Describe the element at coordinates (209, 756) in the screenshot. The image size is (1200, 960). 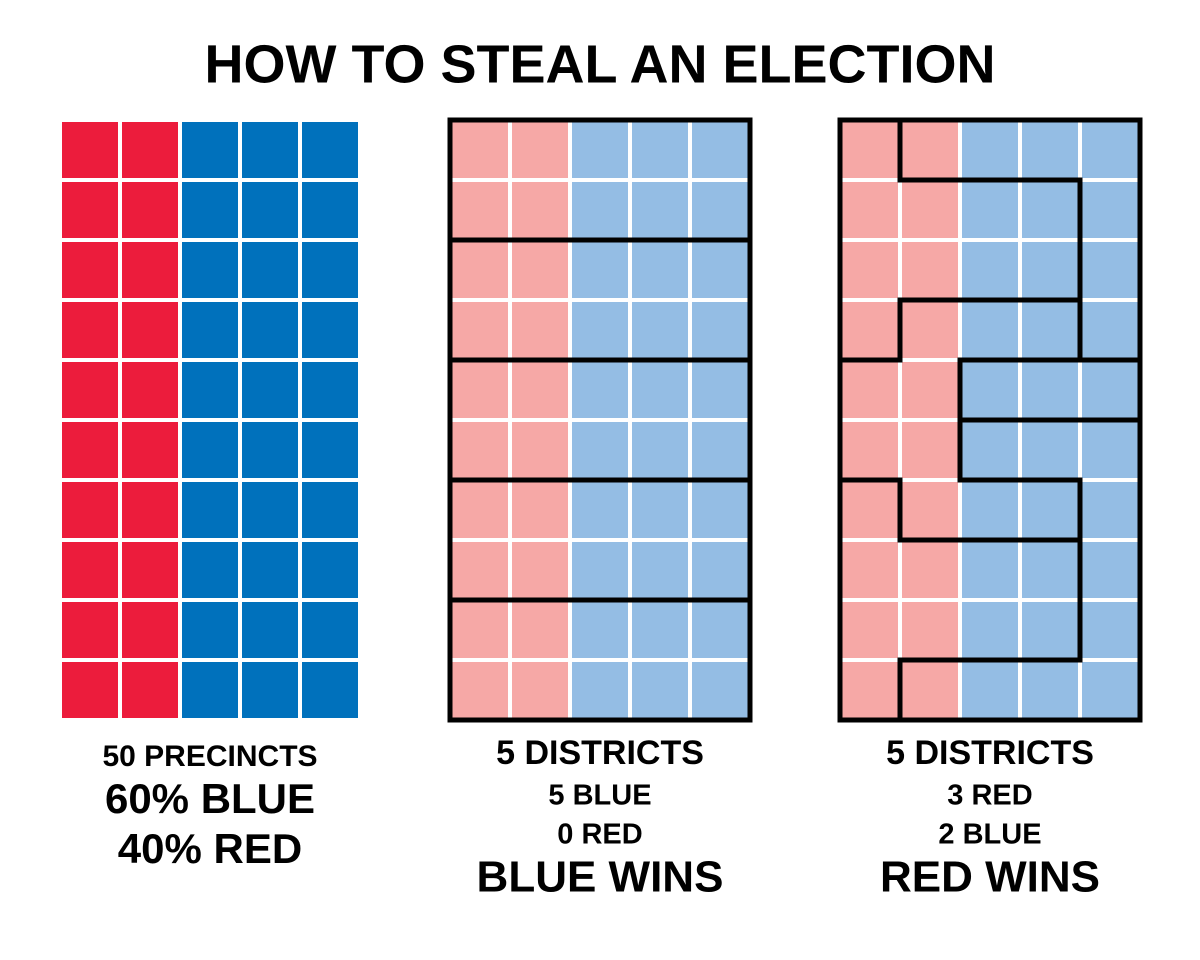
I see `caption-line: 50 PRECINCTS` at that location.